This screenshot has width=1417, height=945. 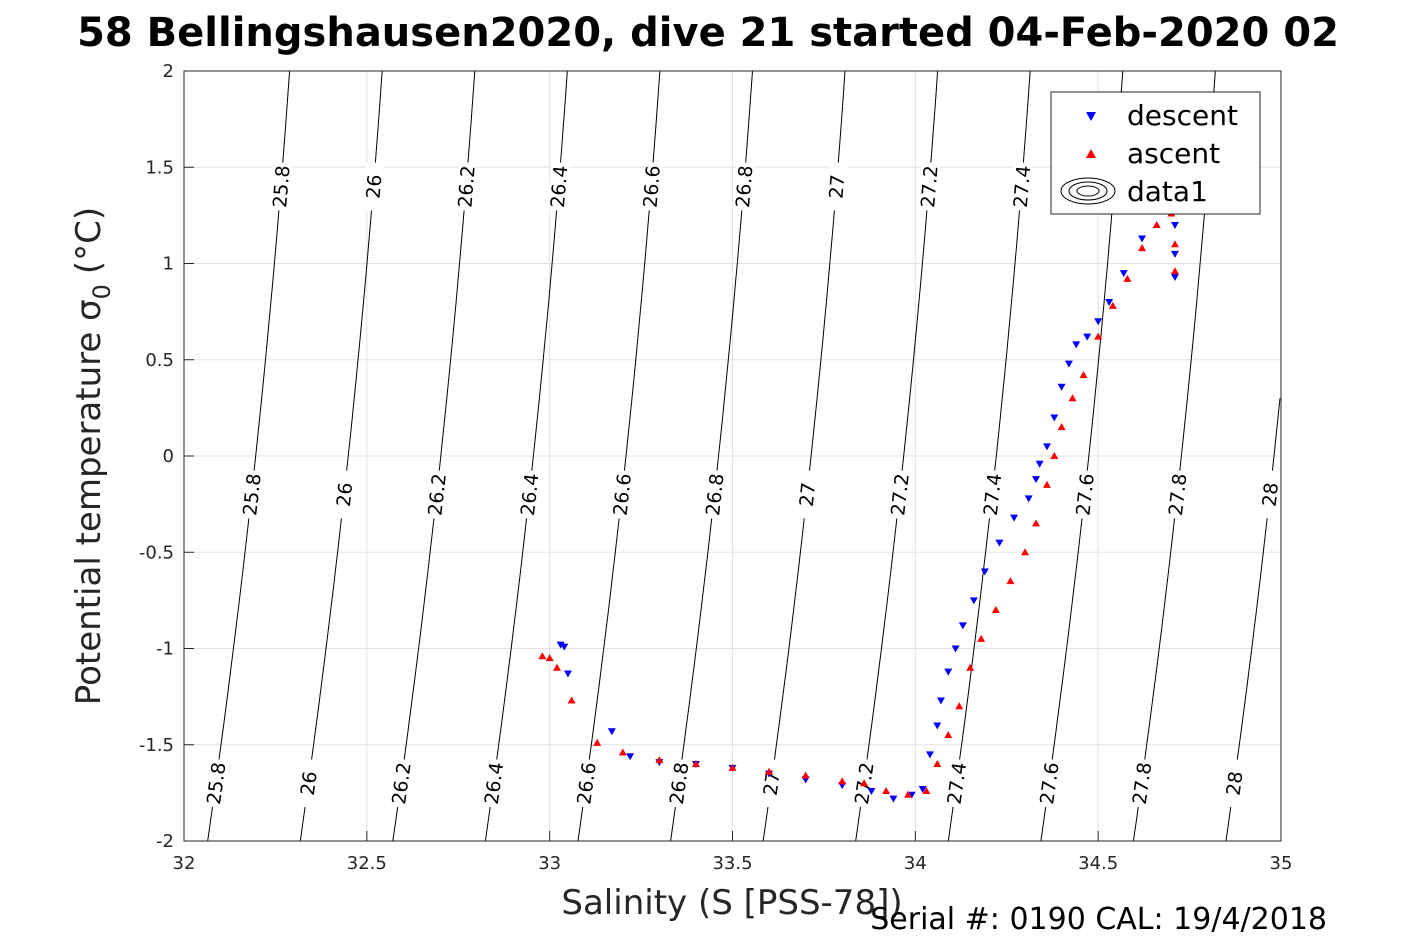 I want to click on contour-label: 27.6, so click(x=1085, y=494).